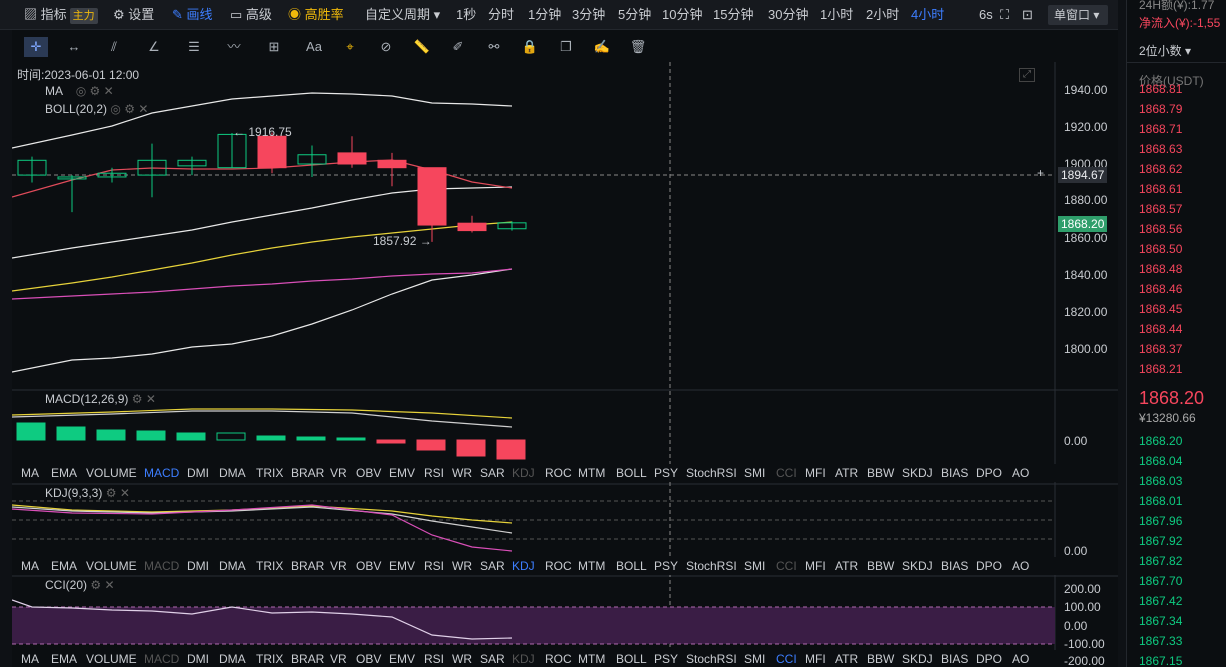 Image resolution: width=1226 pixels, height=667 pixels. Describe the element at coordinates (558, 473) in the screenshot. I see `indicator-tab: ROC` at that location.